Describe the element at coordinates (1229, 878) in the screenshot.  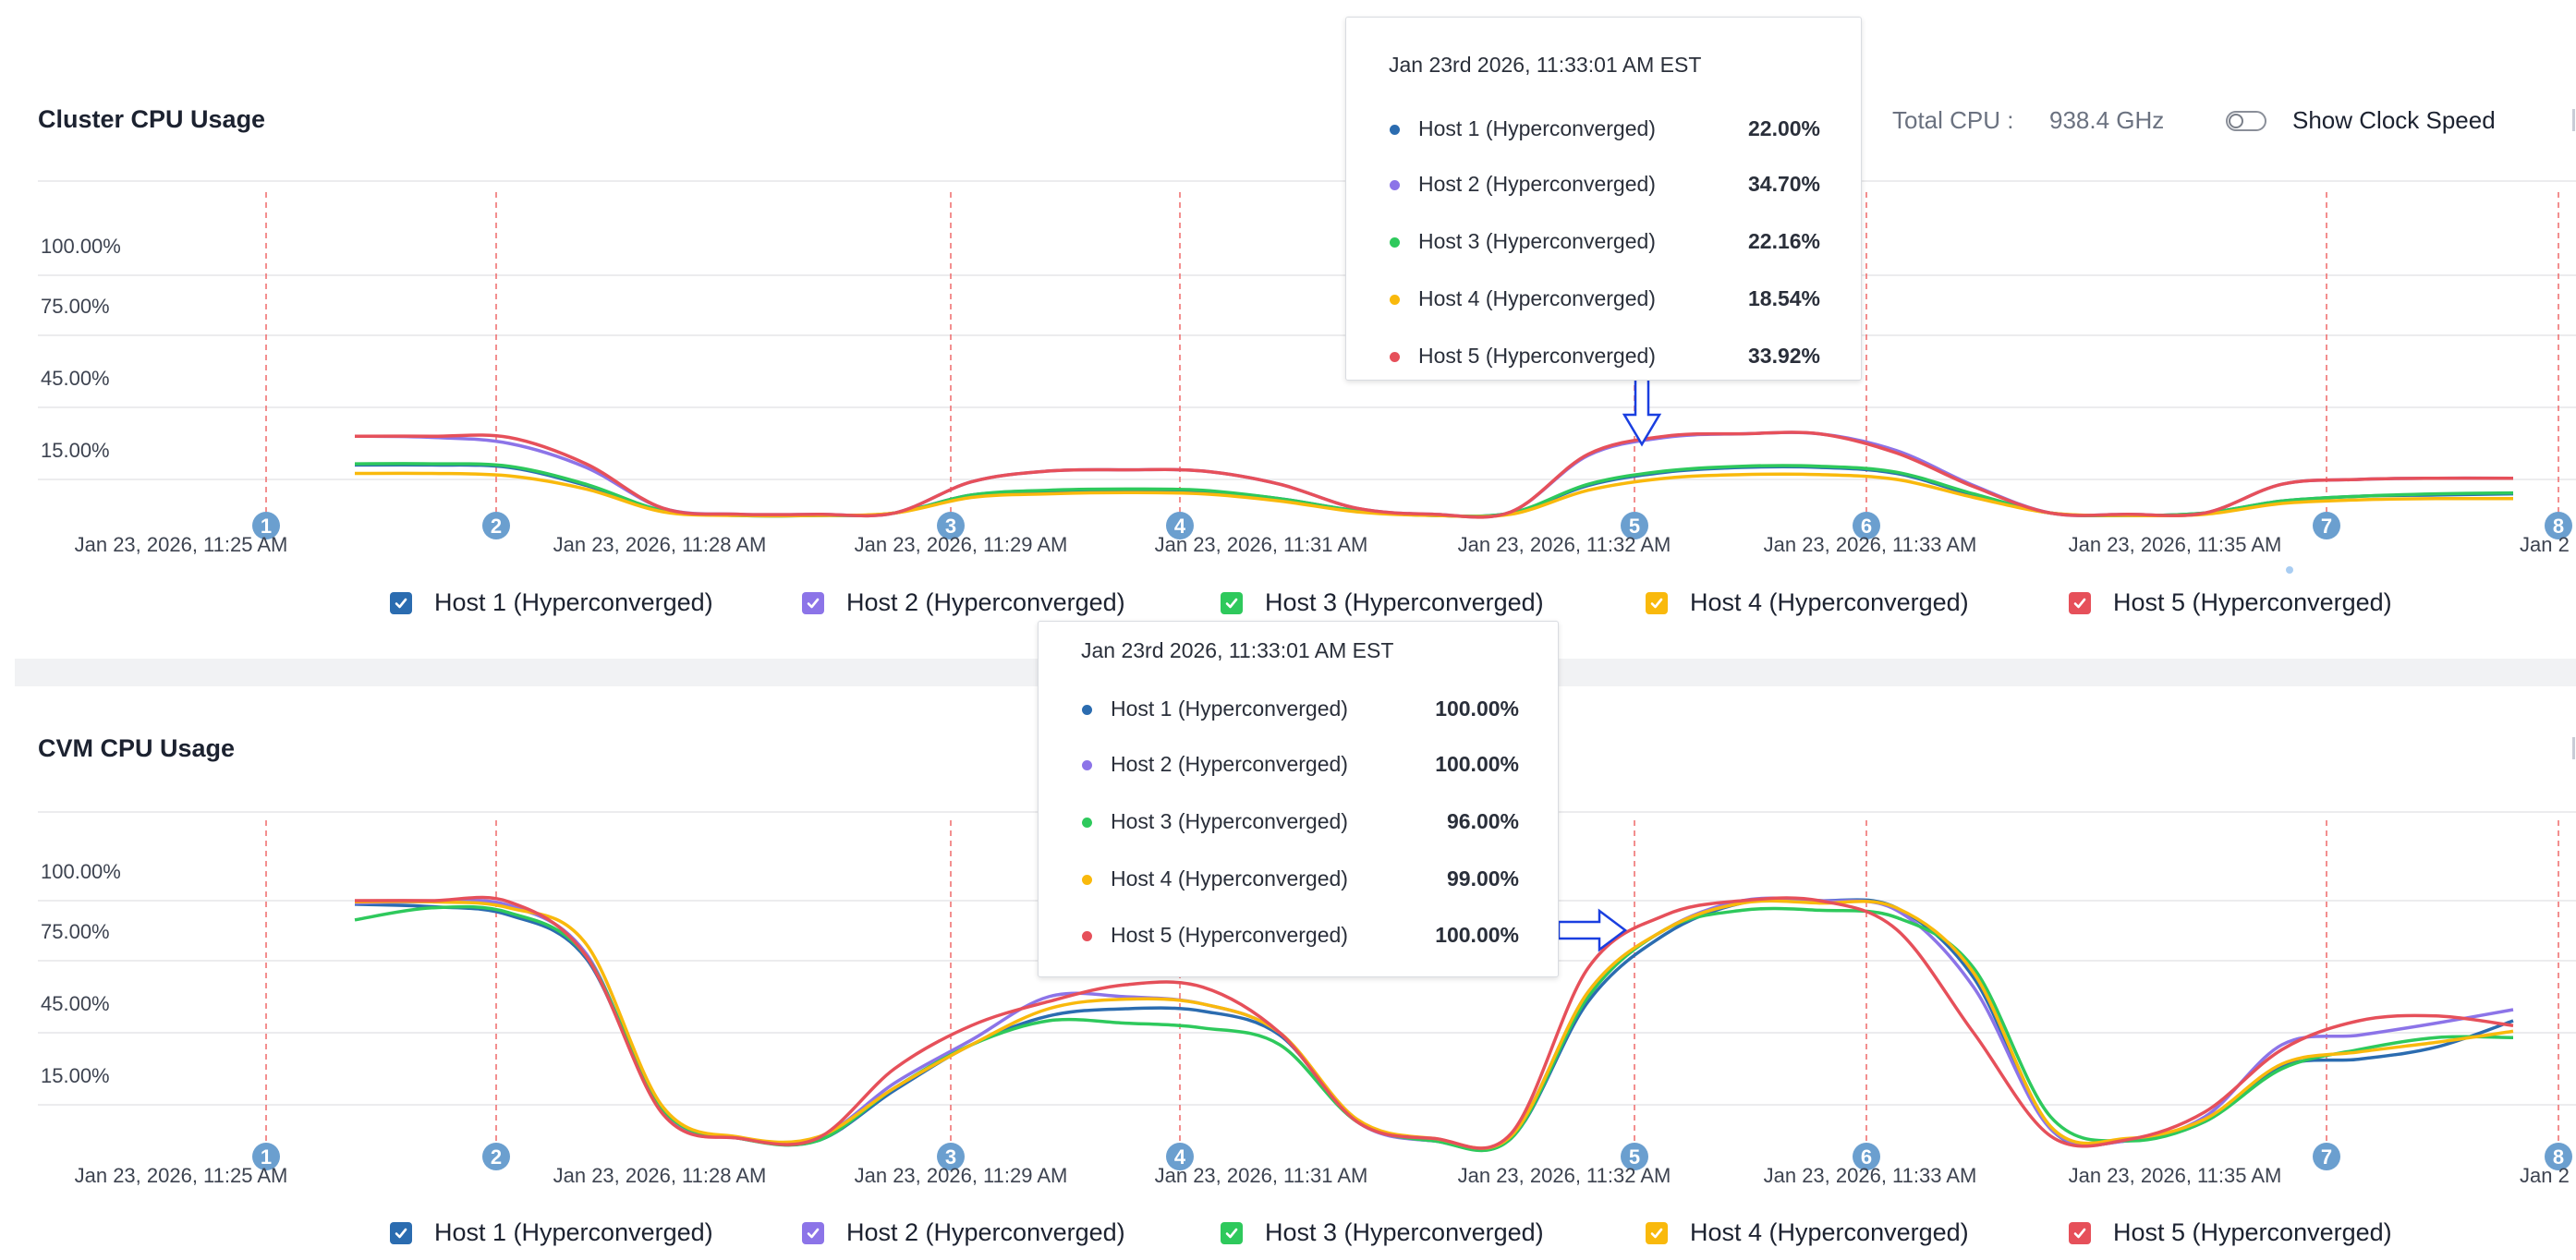
I see `tooltip-series-label: Host 4 (Hyperconverged)` at that location.